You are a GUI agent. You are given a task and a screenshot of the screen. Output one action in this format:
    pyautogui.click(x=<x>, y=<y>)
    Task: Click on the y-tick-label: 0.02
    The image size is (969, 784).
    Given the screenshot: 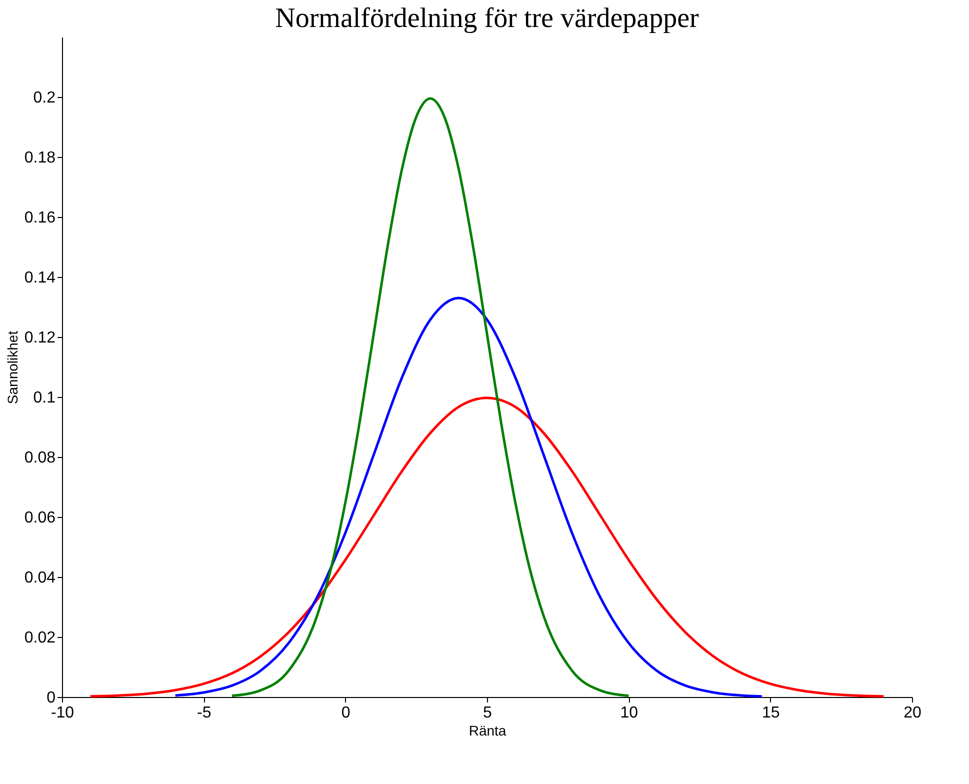 What is the action you would take?
    pyautogui.click(x=40, y=638)
    